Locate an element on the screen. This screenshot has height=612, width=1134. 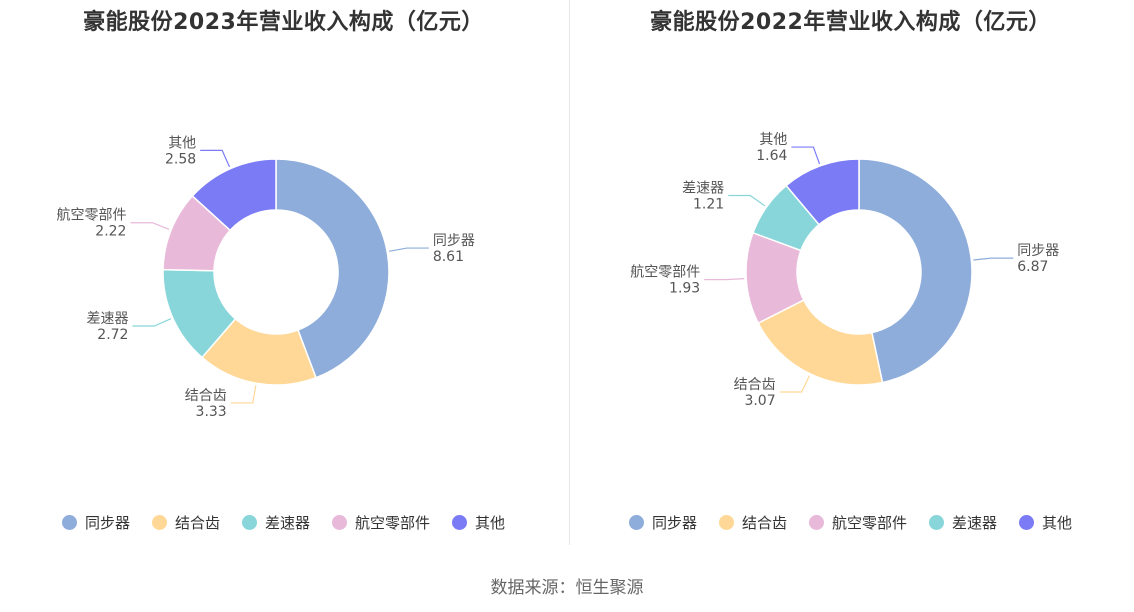
slice-value-label: 1.93 is located at coordinates (684, 289).